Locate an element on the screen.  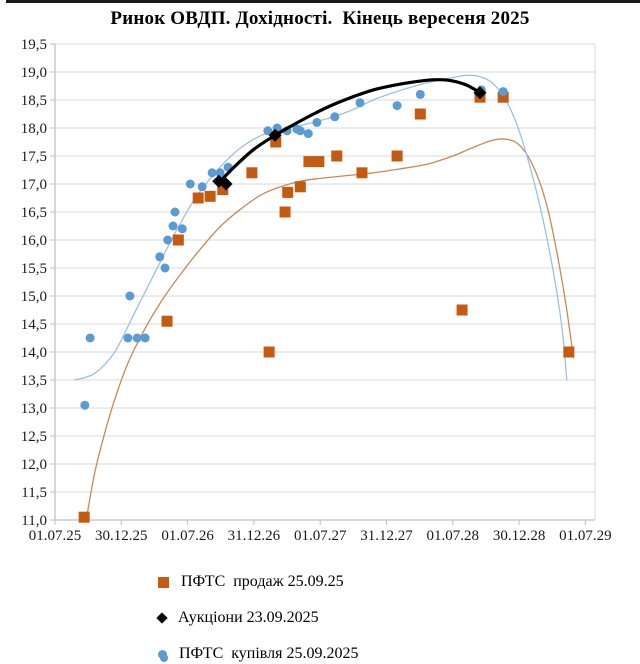
y-axis-label: 13,5 is located at coordinates (34, 381).